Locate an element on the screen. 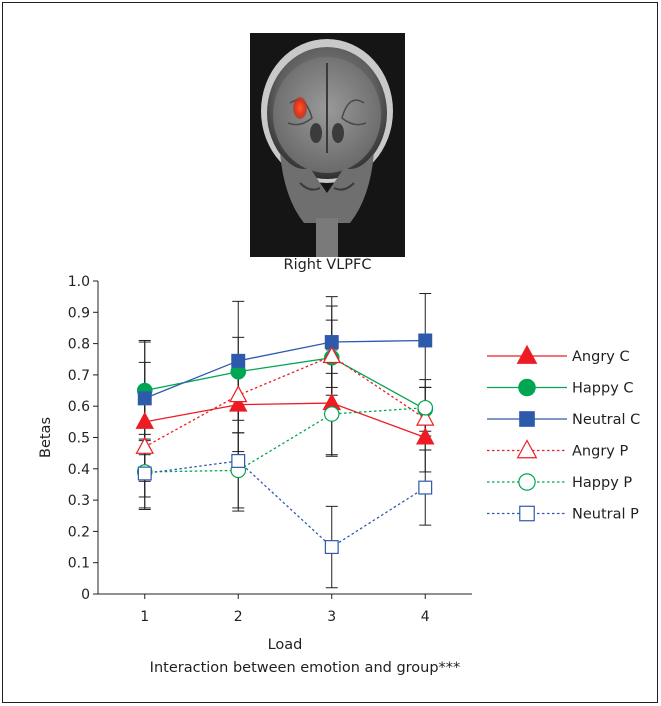 Image resolution: width=661 pixels, height=706 pixels. y-tick-label: 1.0 is located at coordinates (79, 282).